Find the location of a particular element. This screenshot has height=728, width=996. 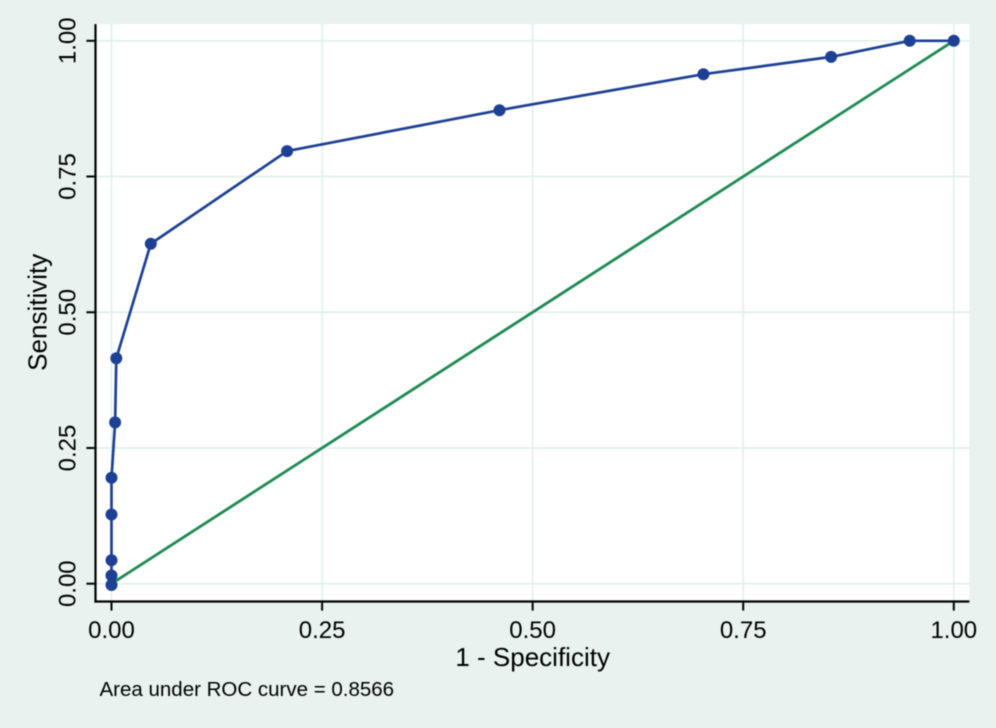

svg-text: 1 - Specificity is located at coordinates (532, 657).